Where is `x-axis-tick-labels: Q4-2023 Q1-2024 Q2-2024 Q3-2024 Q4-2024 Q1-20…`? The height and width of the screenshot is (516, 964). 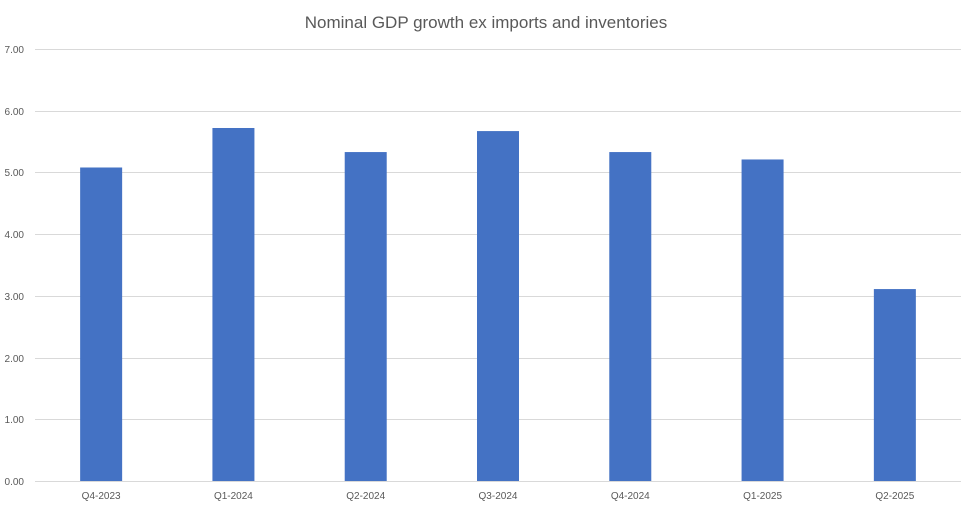
x-axis-tick-labels: Q4-2023 Q1-2024 Q2-2024 Q3-2024 Q4-2024 Q1-20… is located at coordinates (498, 496).